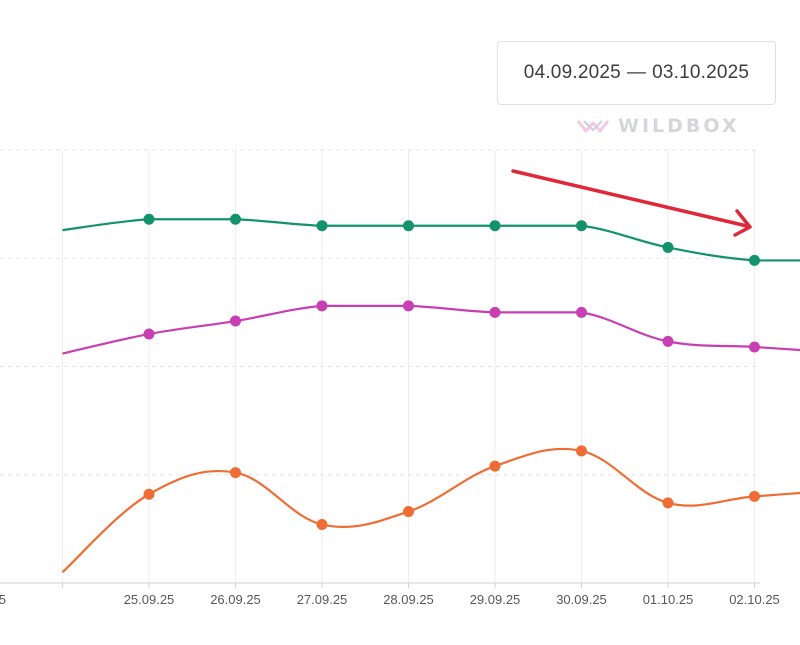 The height and width of the screenshot is (645, 800). I want to click on date-range-end: 03.10.2025, so click(701, 72).